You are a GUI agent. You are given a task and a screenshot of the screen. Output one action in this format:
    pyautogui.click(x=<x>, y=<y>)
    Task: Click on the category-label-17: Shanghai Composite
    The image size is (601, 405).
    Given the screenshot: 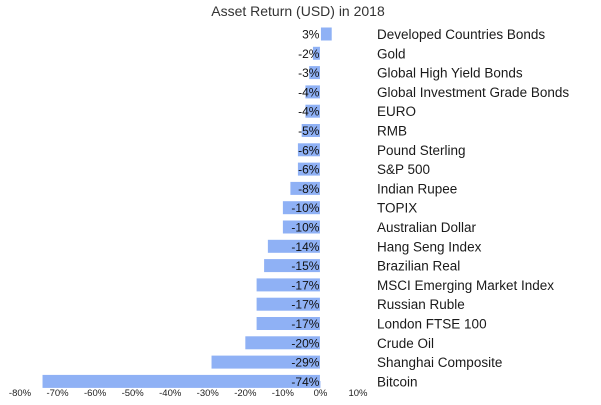 What is the action you would take?
    pyautogui.click(x=439, y=362)
    